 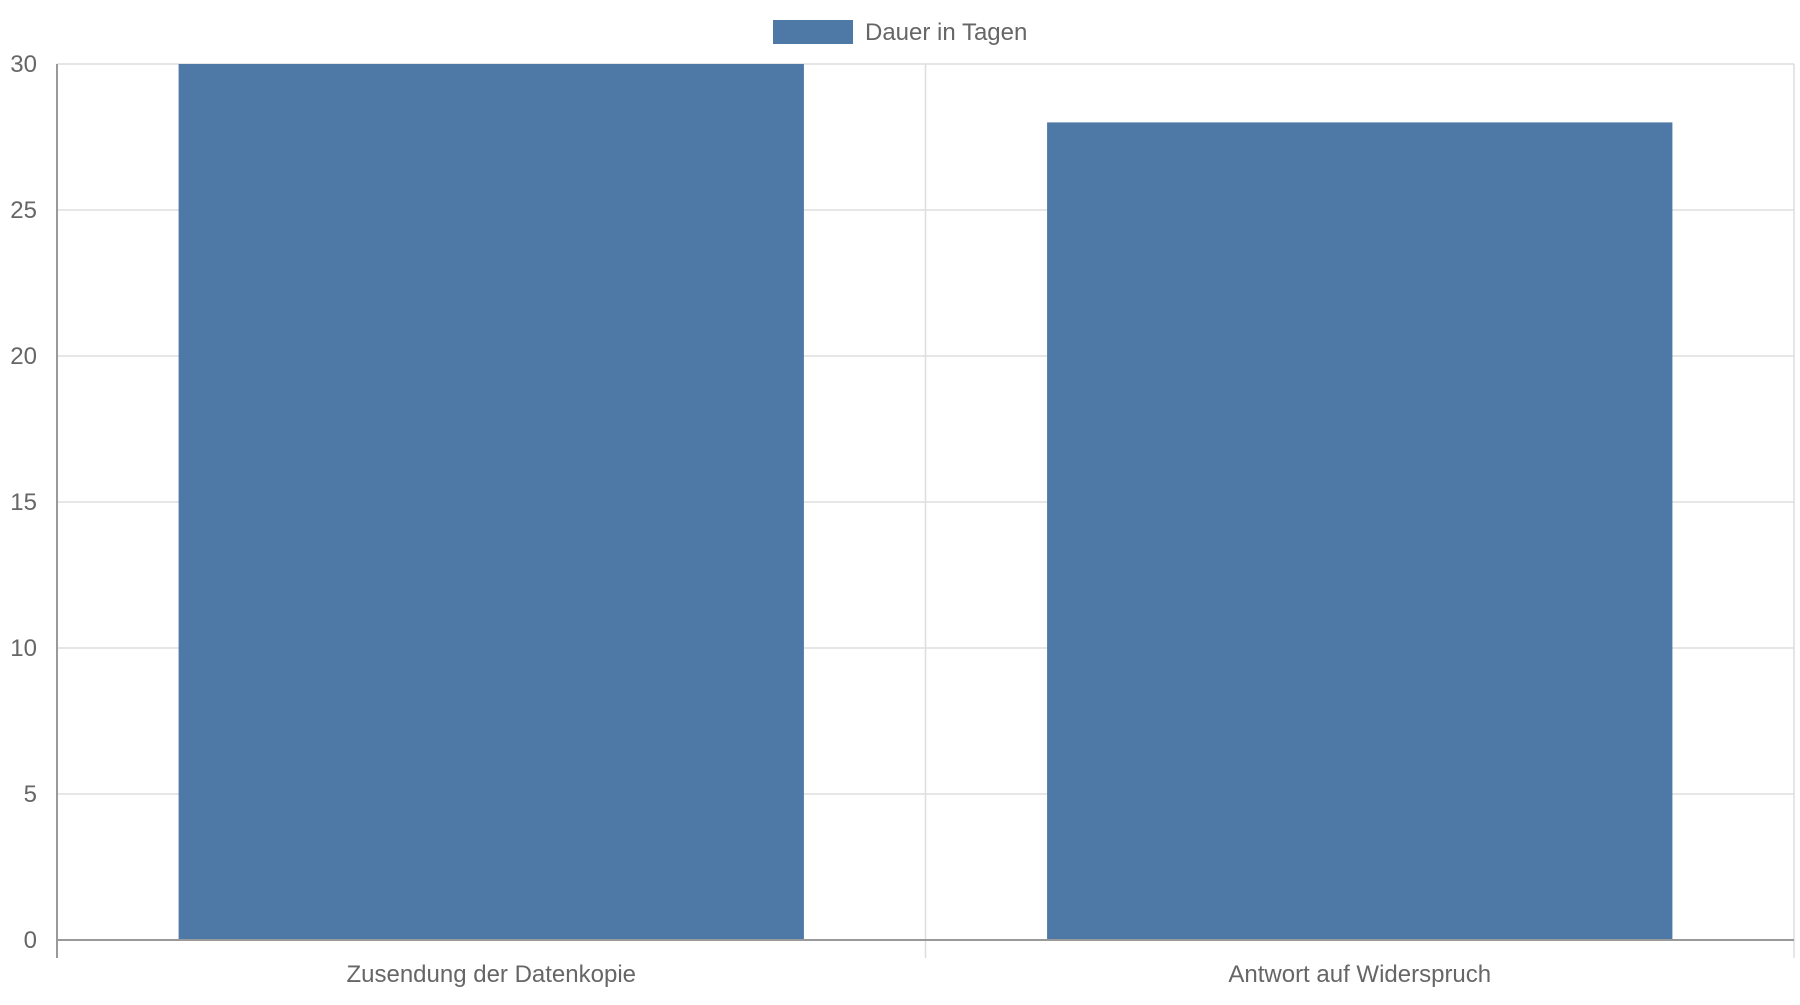 I want to click on y-tick-label: 20, so click(x=23, y=356).